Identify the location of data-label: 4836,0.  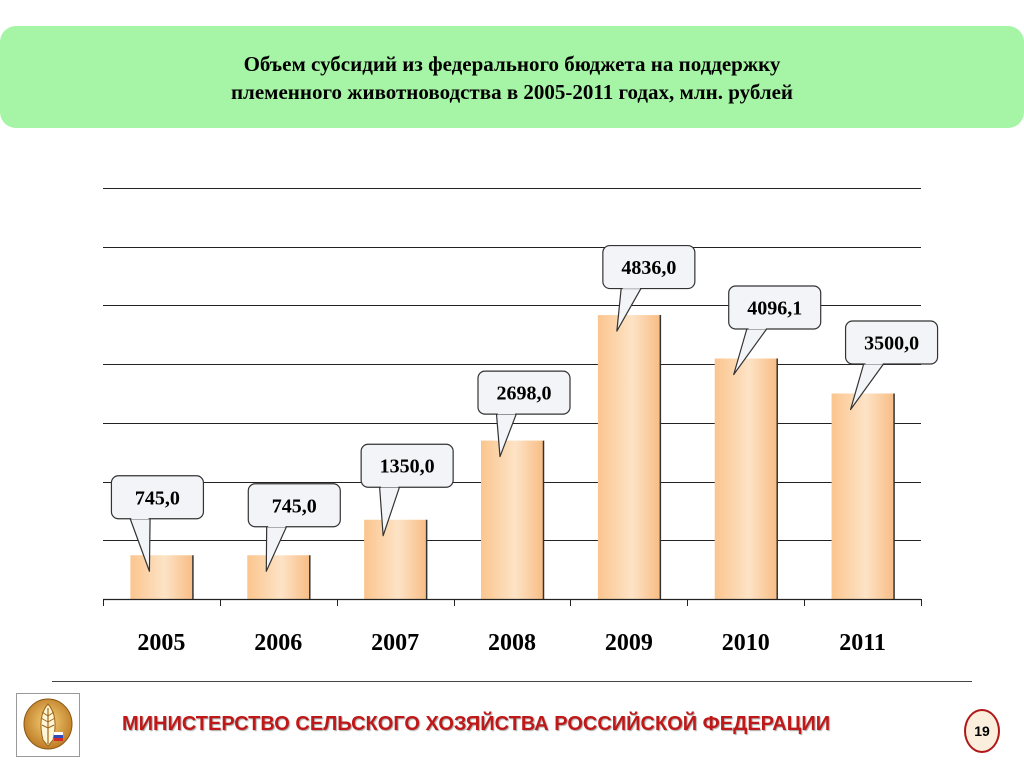
(648, 268).